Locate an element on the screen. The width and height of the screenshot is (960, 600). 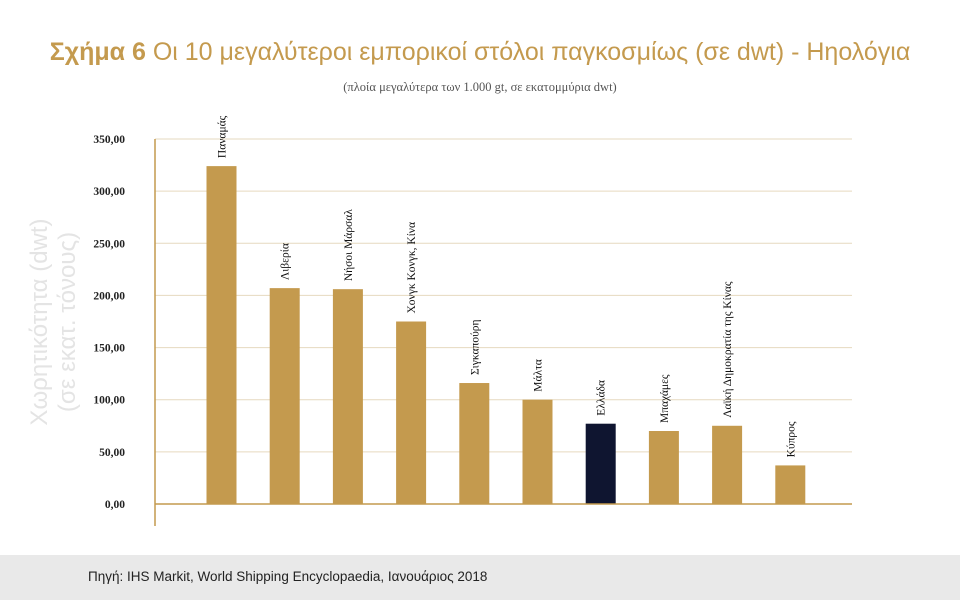
y-axis-title-line2: (σε εκατ. τόνους) is located at coordinates (67, 322).